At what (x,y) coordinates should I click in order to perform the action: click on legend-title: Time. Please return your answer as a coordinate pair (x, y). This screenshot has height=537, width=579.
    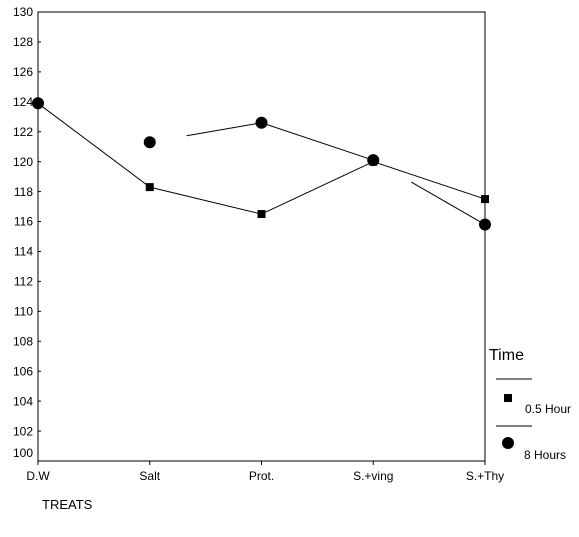
    Looking at the image, I should click on (506, 355).